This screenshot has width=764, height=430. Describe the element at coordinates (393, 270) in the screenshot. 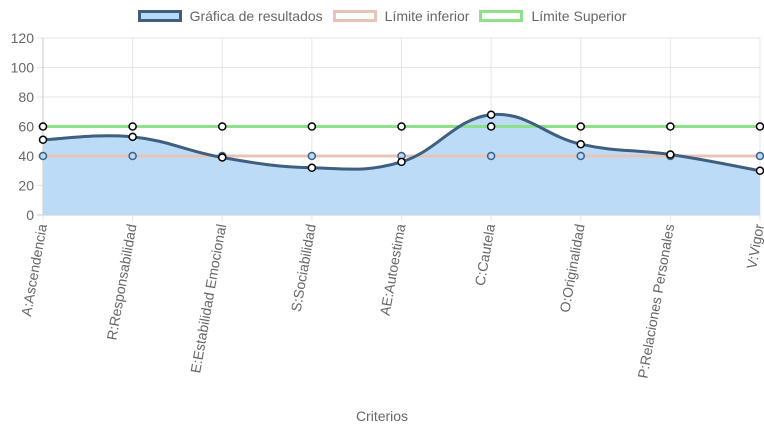

I see `x-tick-label: AE:Autoestima` at that location.